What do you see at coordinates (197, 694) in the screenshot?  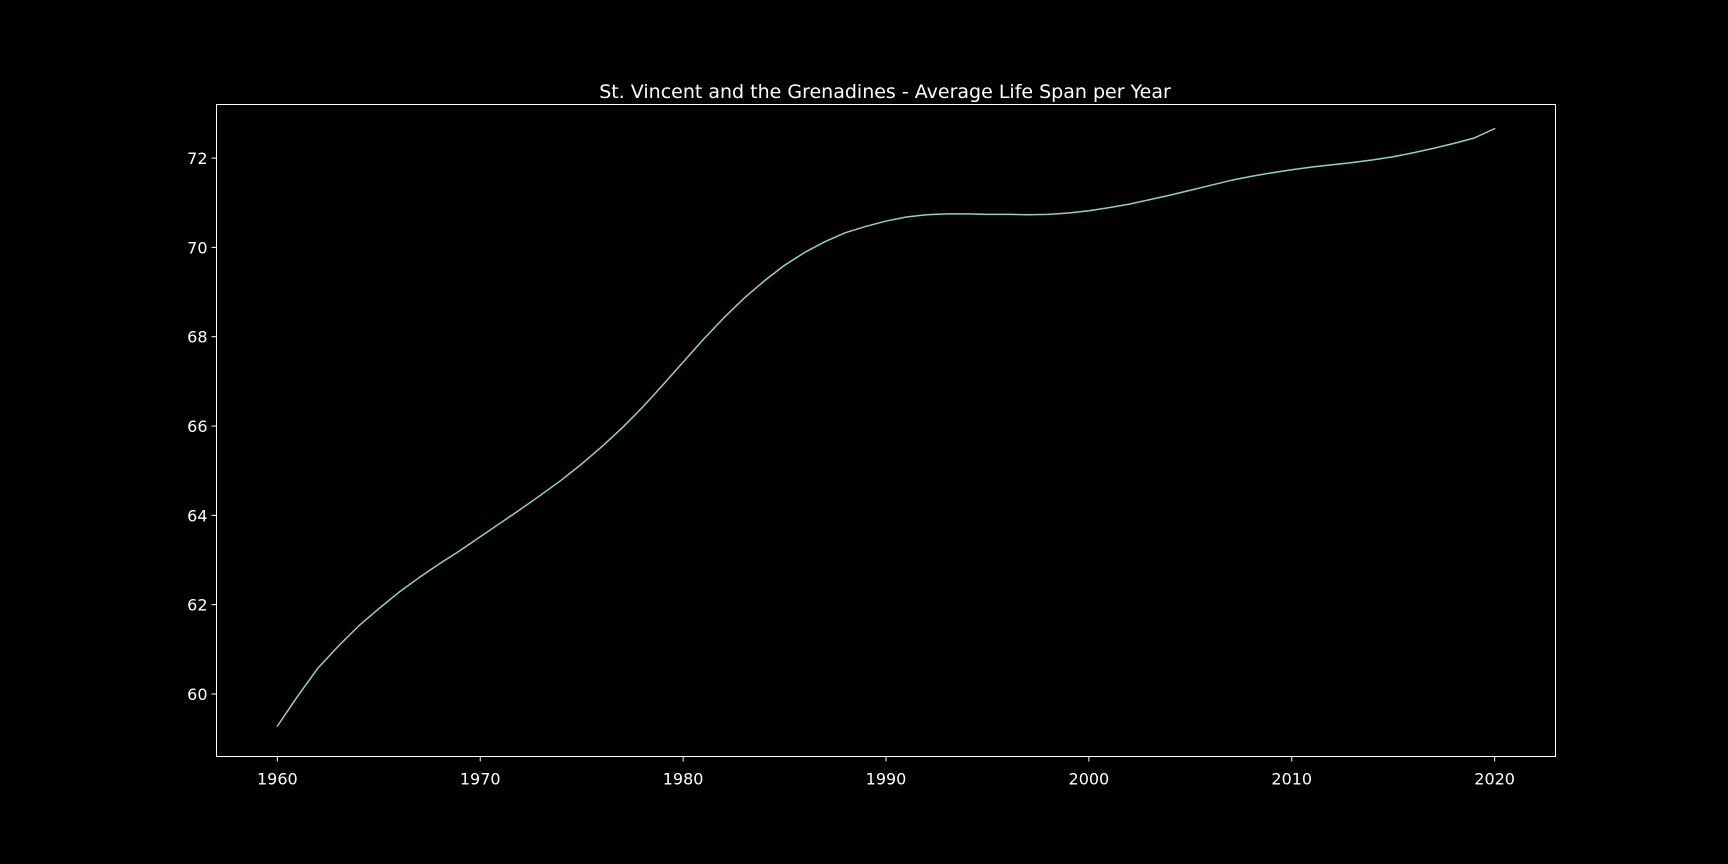 I see `y-tick-label-60: 60` at bounding box center [197, 694].